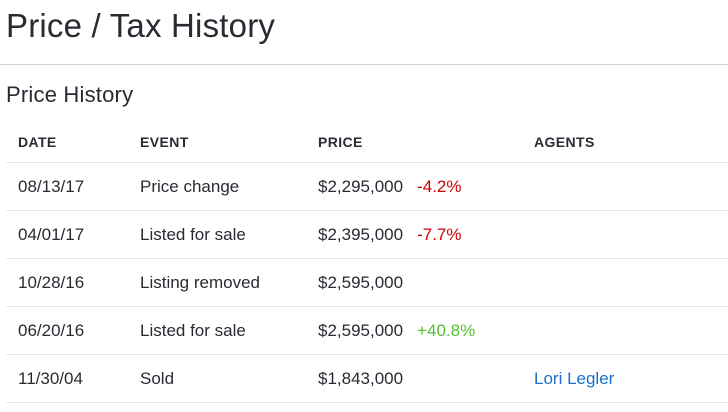 This screenshot has height=412, width=728. Describe the element at coordinates (217, 142) in the screenshot. I see `column-header-event: EVENT` at that location.